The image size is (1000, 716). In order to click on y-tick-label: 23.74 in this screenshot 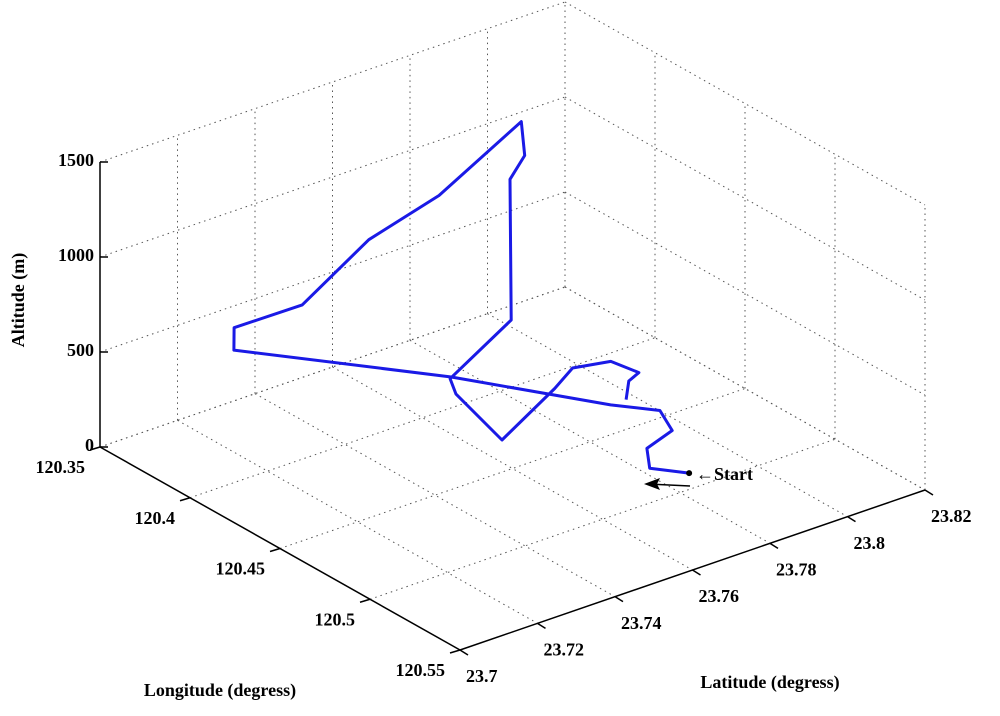, I will do `click(641, 623)`.